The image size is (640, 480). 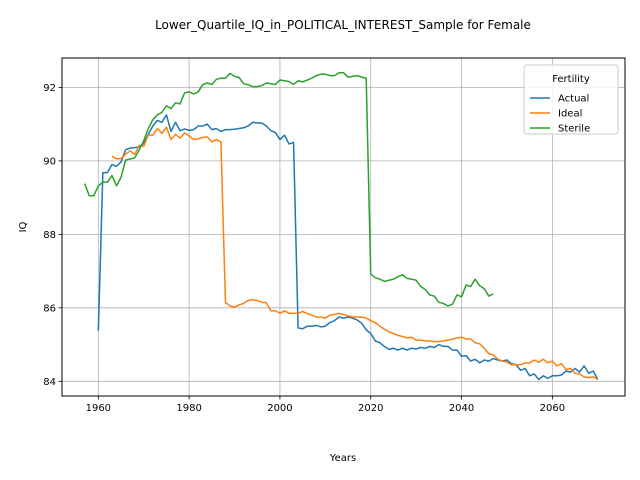 What do you see at coordinates (573, 99) in the screenshot?
I see `legend-label-actual: Actual` at bounding box center [573, 99].